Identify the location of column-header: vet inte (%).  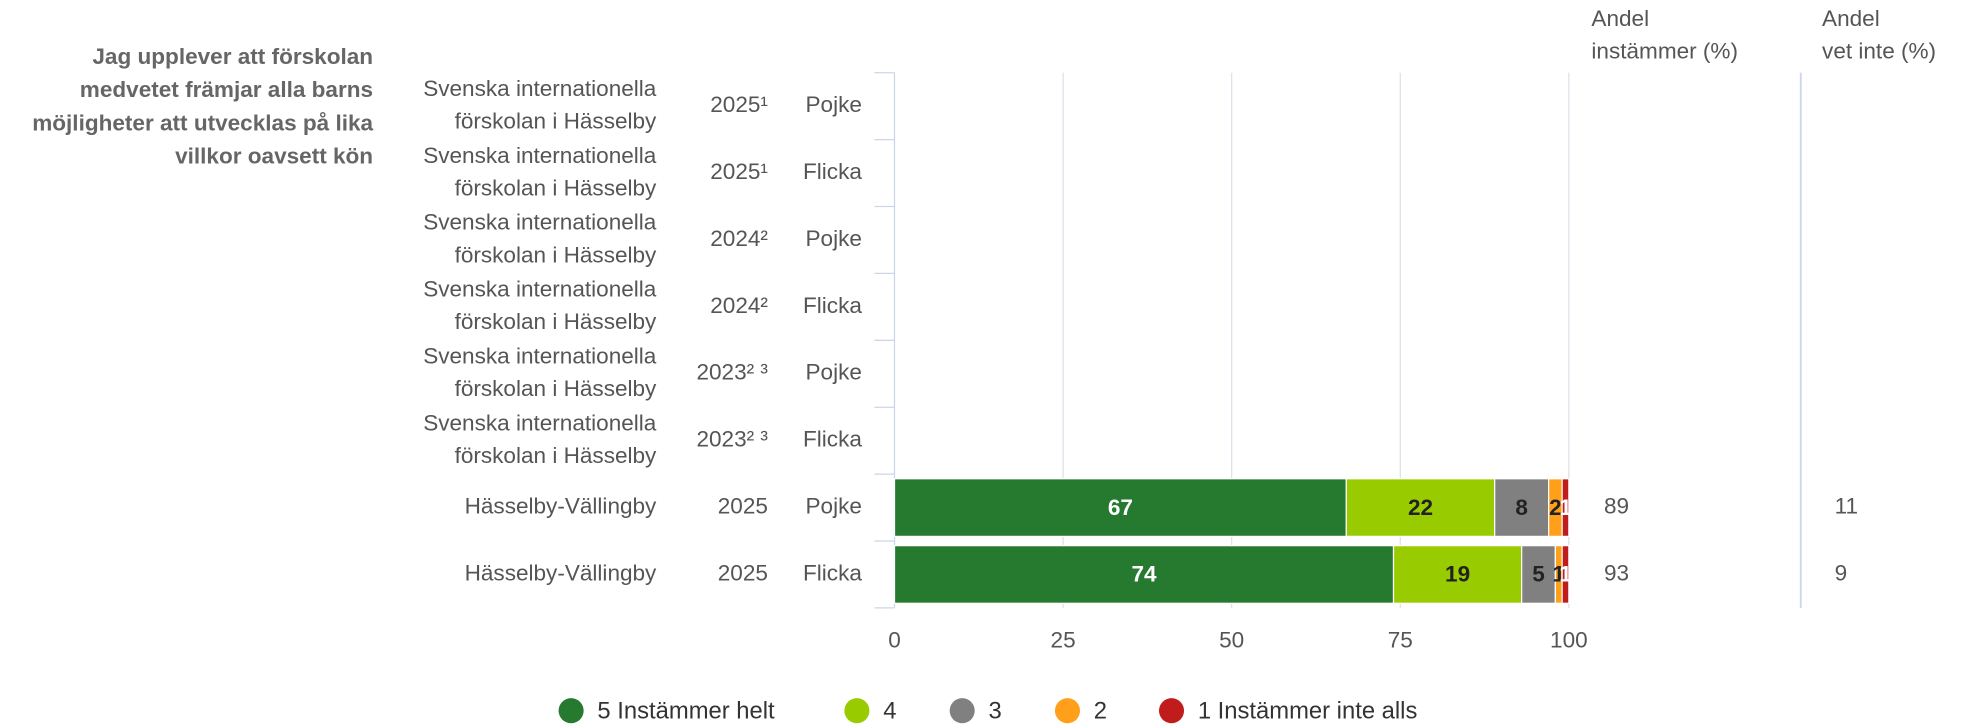
(1879, 51).